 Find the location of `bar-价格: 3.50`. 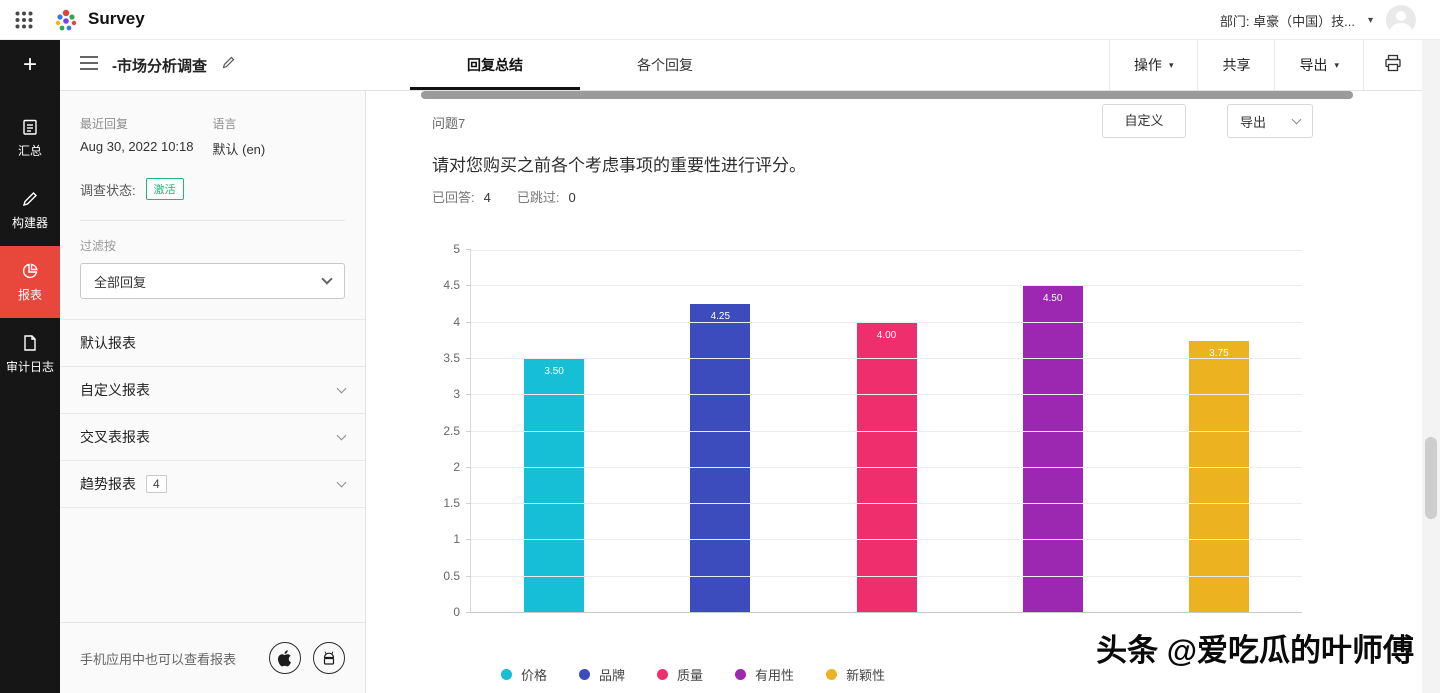

bar-价格: 3.50 is located at coordinates (554, 485).